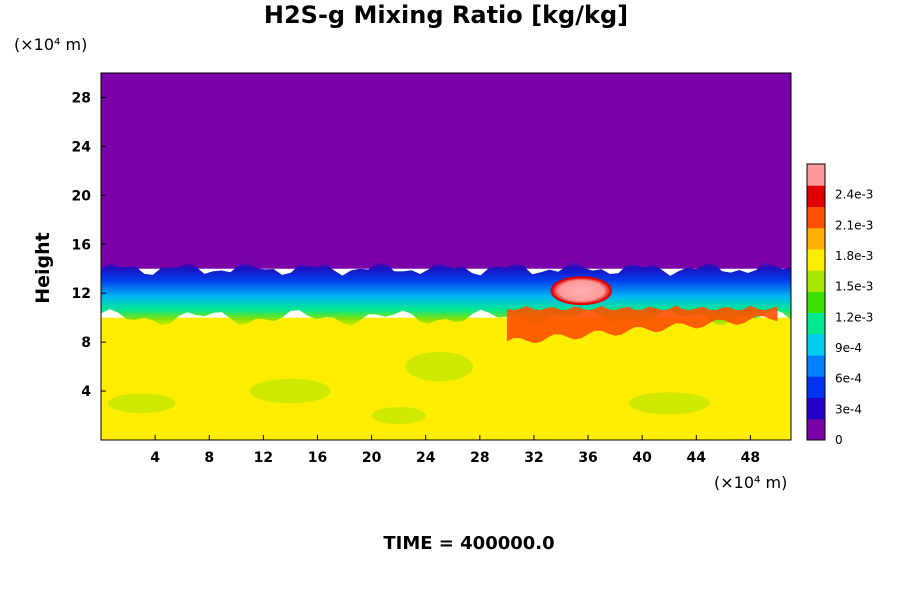 This screenshot has height=600, width=900. What do you see at coordinates (587, 458) in the screenshot?
I see `x-tick-label: 36` at bounding box center [587, 458].